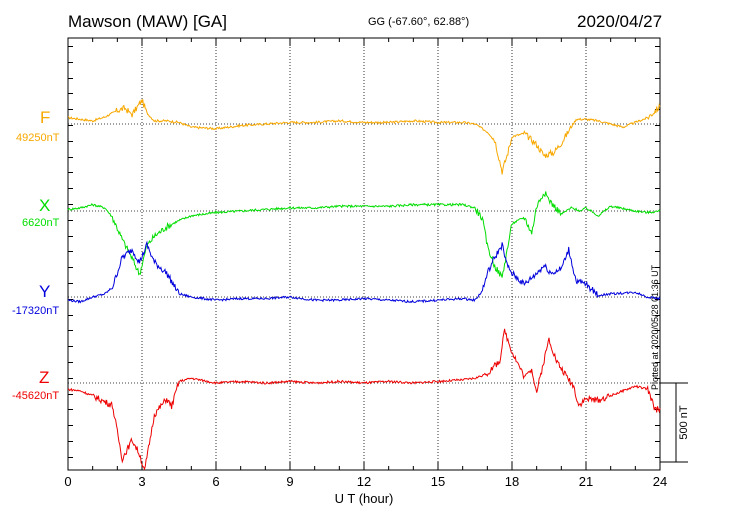 The width and height of the screenshot is (730, 520). What do you see at coordinates (147, 21) in the screenshot?
I see `station-title: Mawson (MAW) [GA]` at bounding box center [147, 21].